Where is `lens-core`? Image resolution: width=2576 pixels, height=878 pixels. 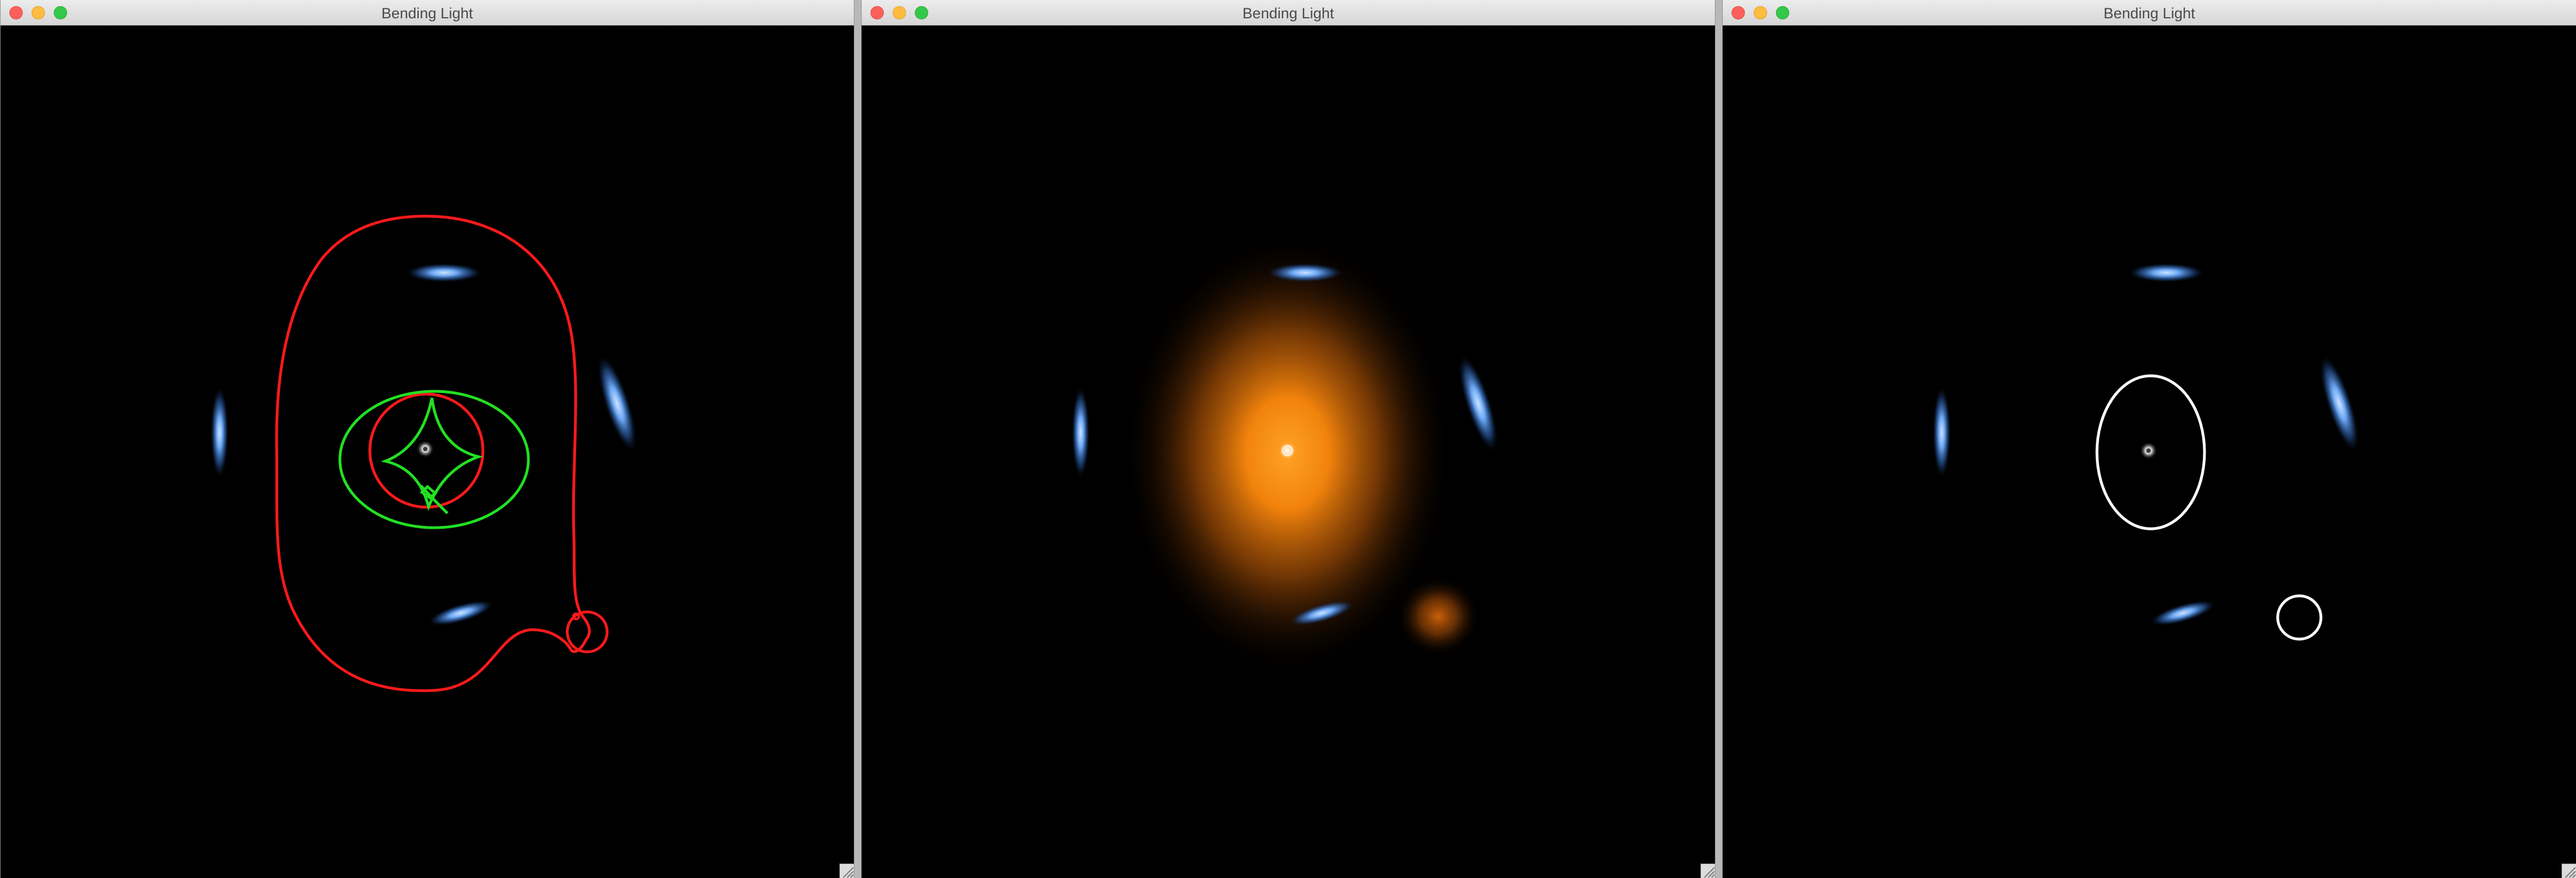 lens-core is located at coordinates (1287, 451).